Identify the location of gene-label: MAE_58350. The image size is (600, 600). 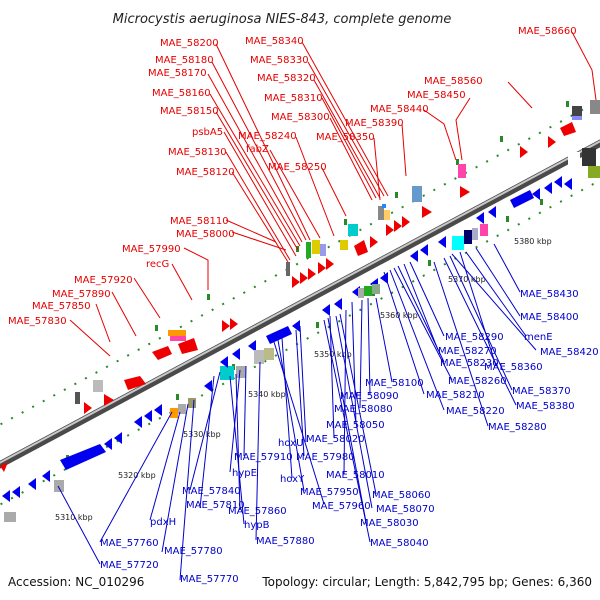
(345, 137).